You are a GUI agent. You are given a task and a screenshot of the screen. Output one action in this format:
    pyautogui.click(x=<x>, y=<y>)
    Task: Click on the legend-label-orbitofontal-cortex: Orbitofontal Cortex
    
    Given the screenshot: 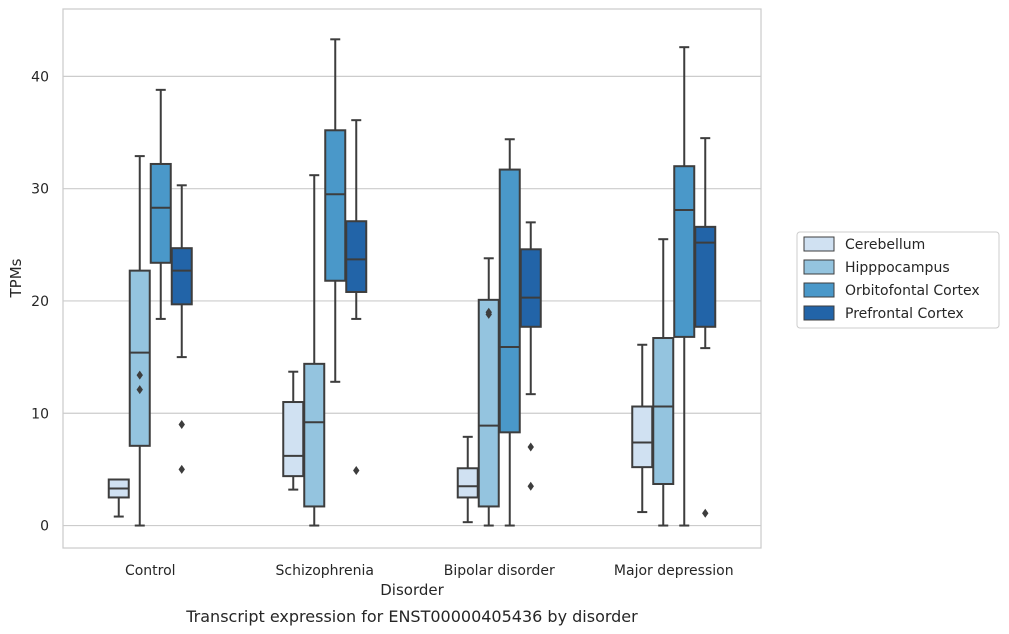 What is the action you would take?
    pyautogui.click(x=912, y=291)
    